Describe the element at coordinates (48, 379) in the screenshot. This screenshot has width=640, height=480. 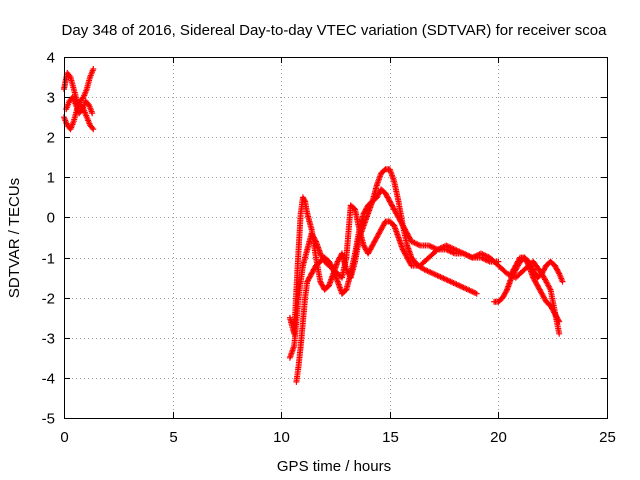
I see `y-tick-label: -4` at that location.